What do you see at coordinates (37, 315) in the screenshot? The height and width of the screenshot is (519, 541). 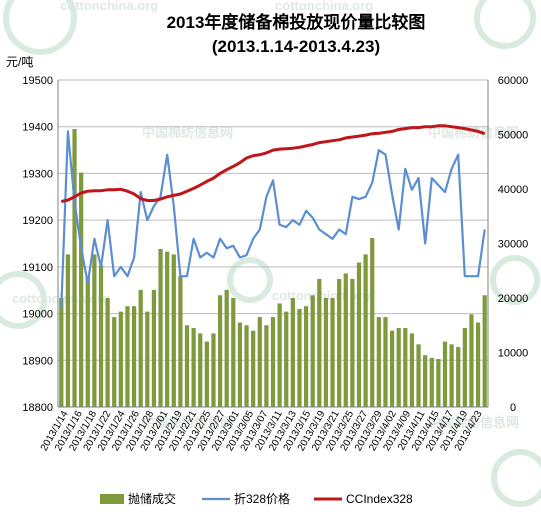 I see `y-left-tick-label: 19000` at bounding box center [37, 315].